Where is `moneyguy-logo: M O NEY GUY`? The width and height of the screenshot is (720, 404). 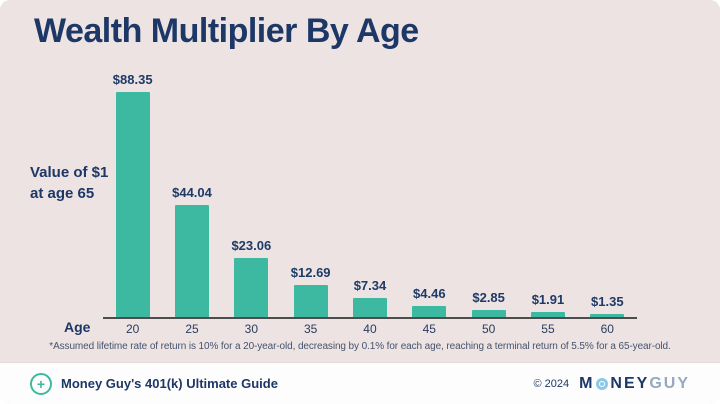
moneyguy-logo: M O NEY GUY is located at coordinates (634, 384).